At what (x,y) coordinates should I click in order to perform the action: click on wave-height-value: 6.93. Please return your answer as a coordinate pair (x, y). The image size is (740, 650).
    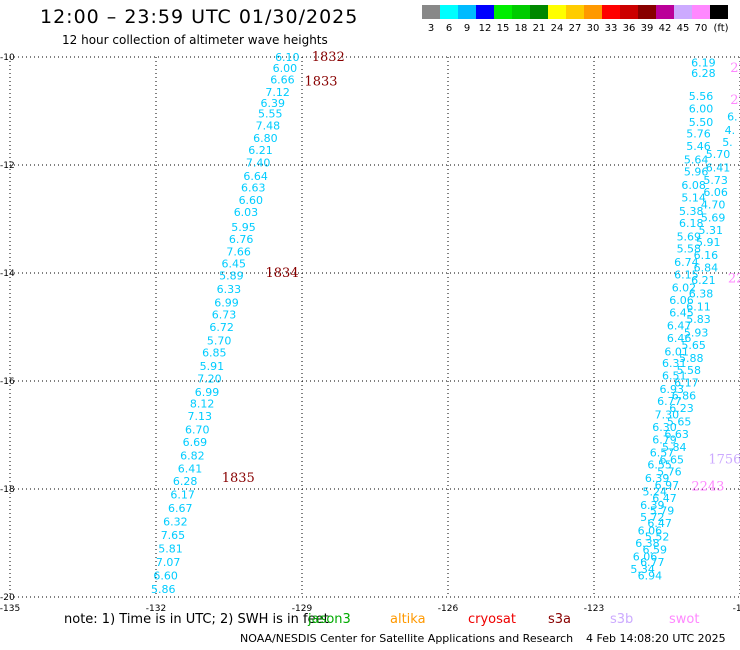
    Looking at the image, I should click on (672, 389).